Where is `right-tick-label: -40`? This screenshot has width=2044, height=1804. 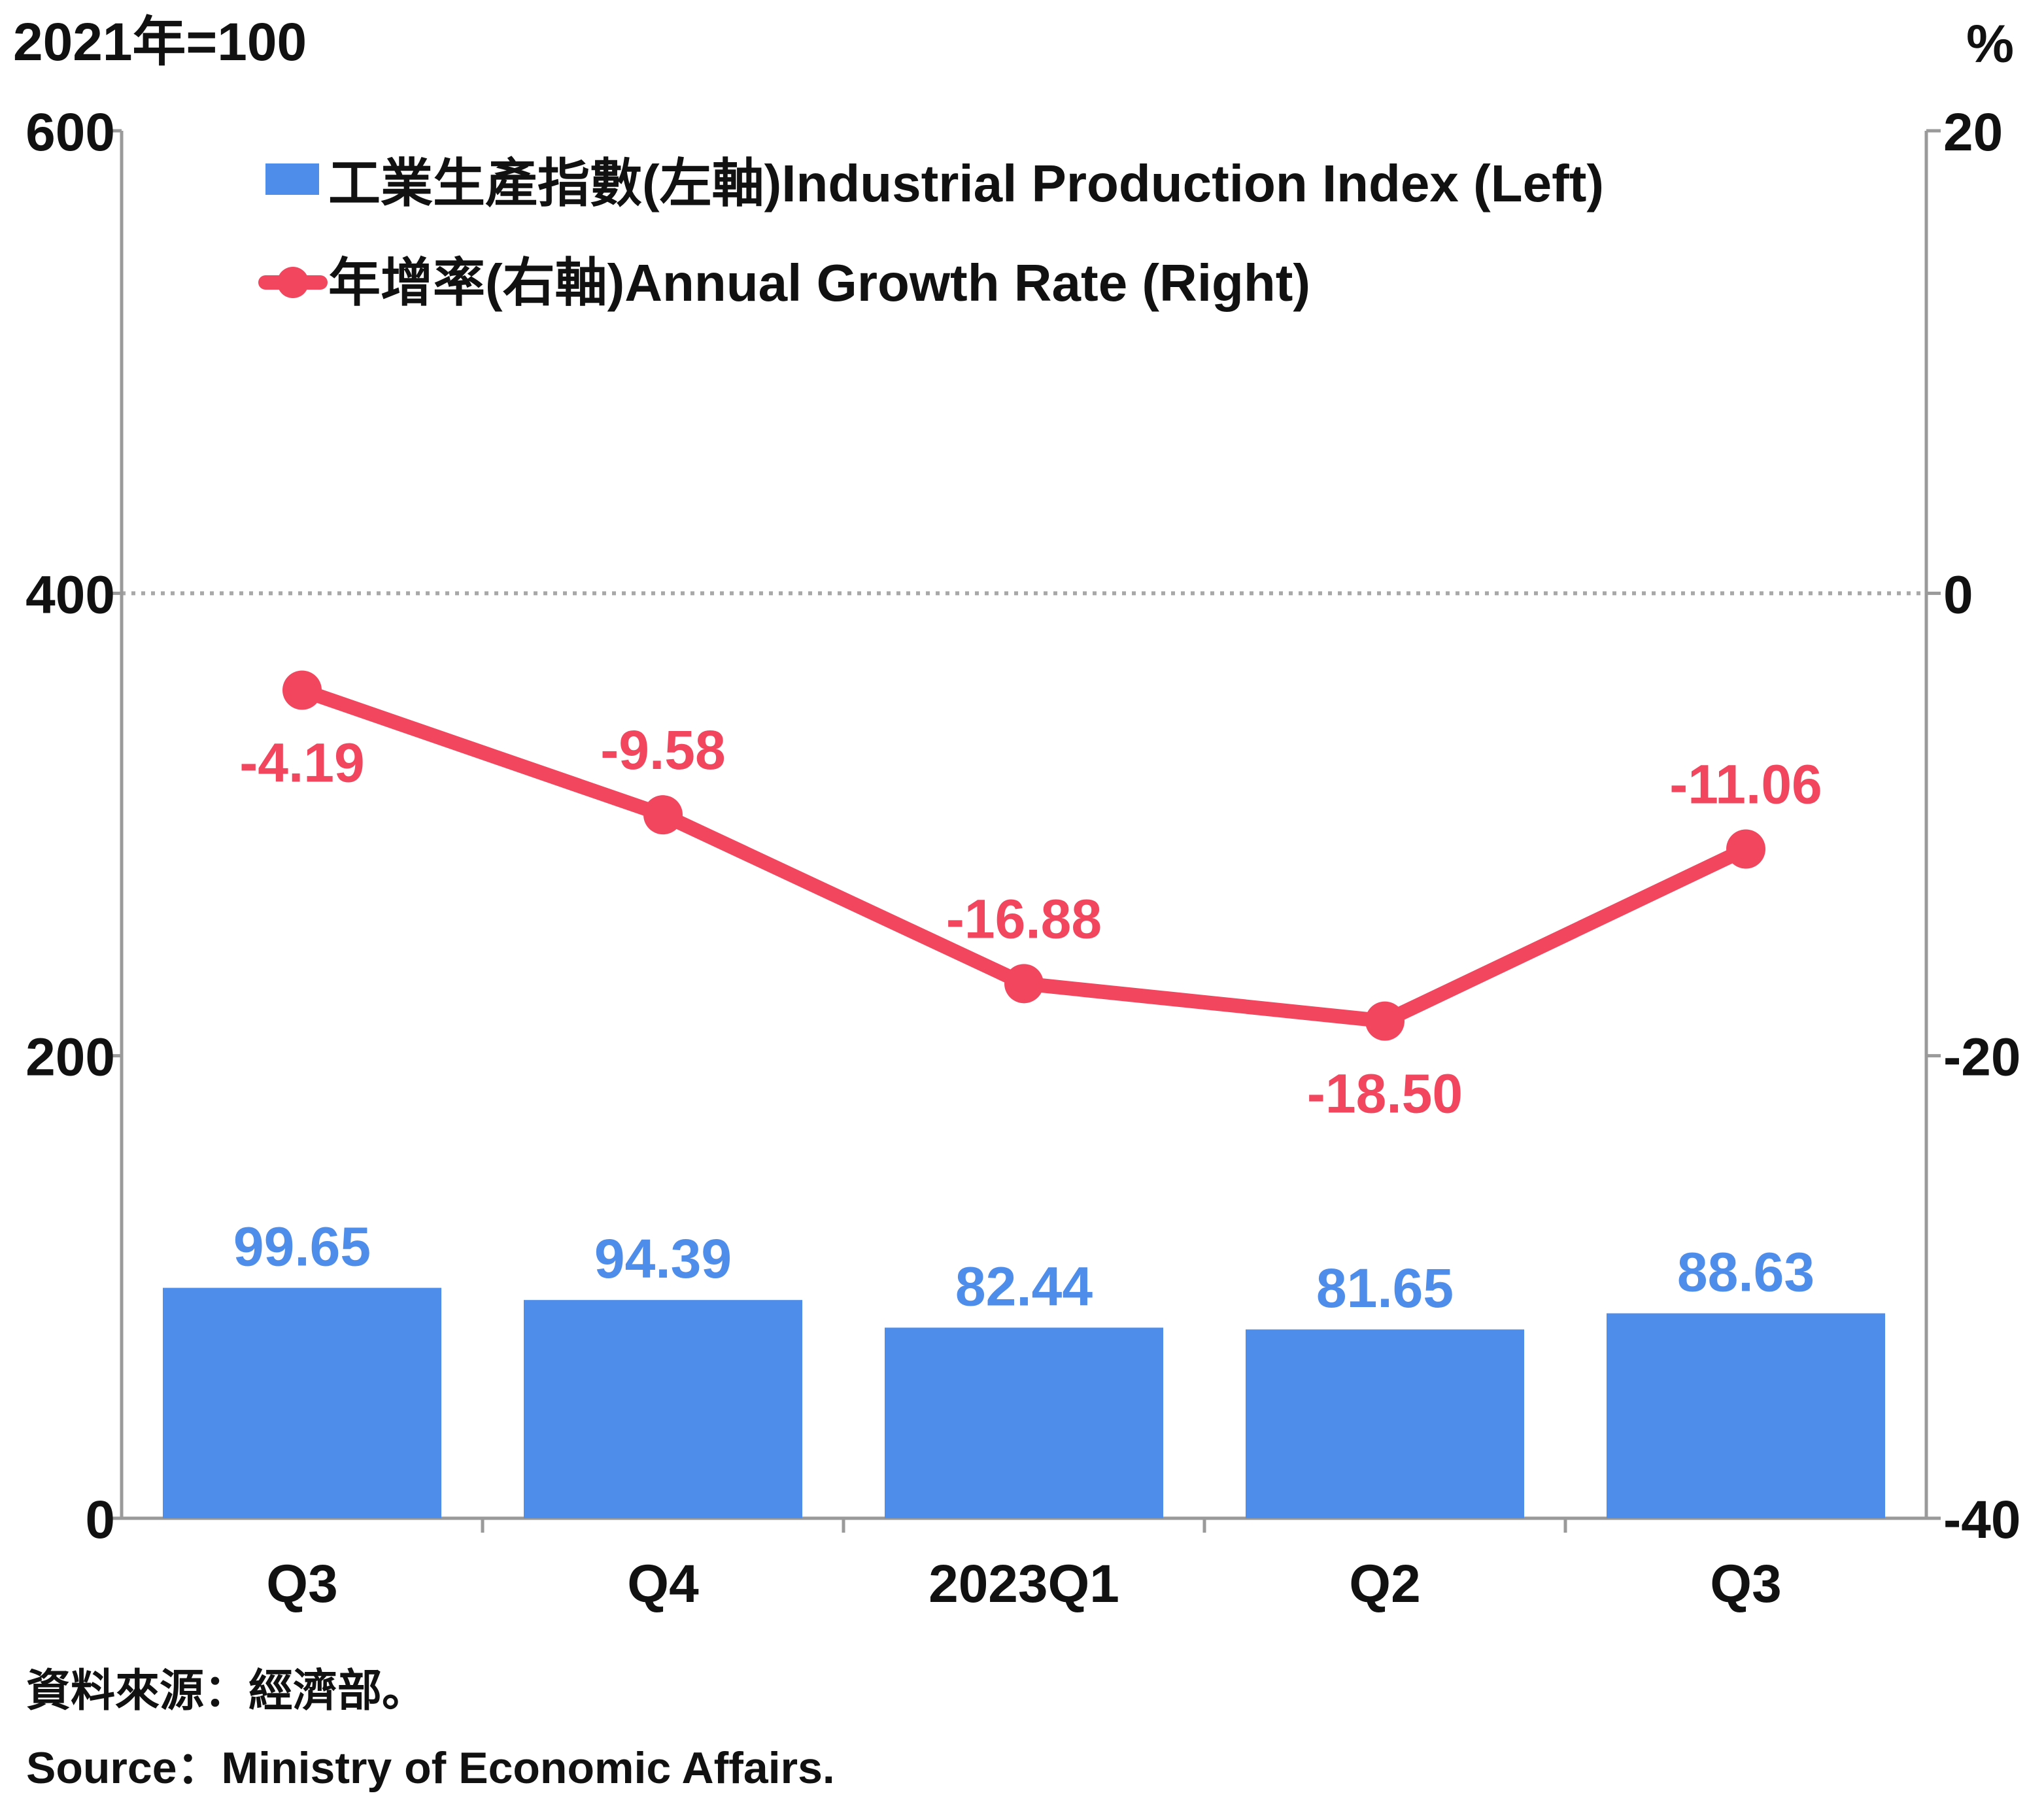
right-tick-label: -40 is located at coordinates (1982, 1520).